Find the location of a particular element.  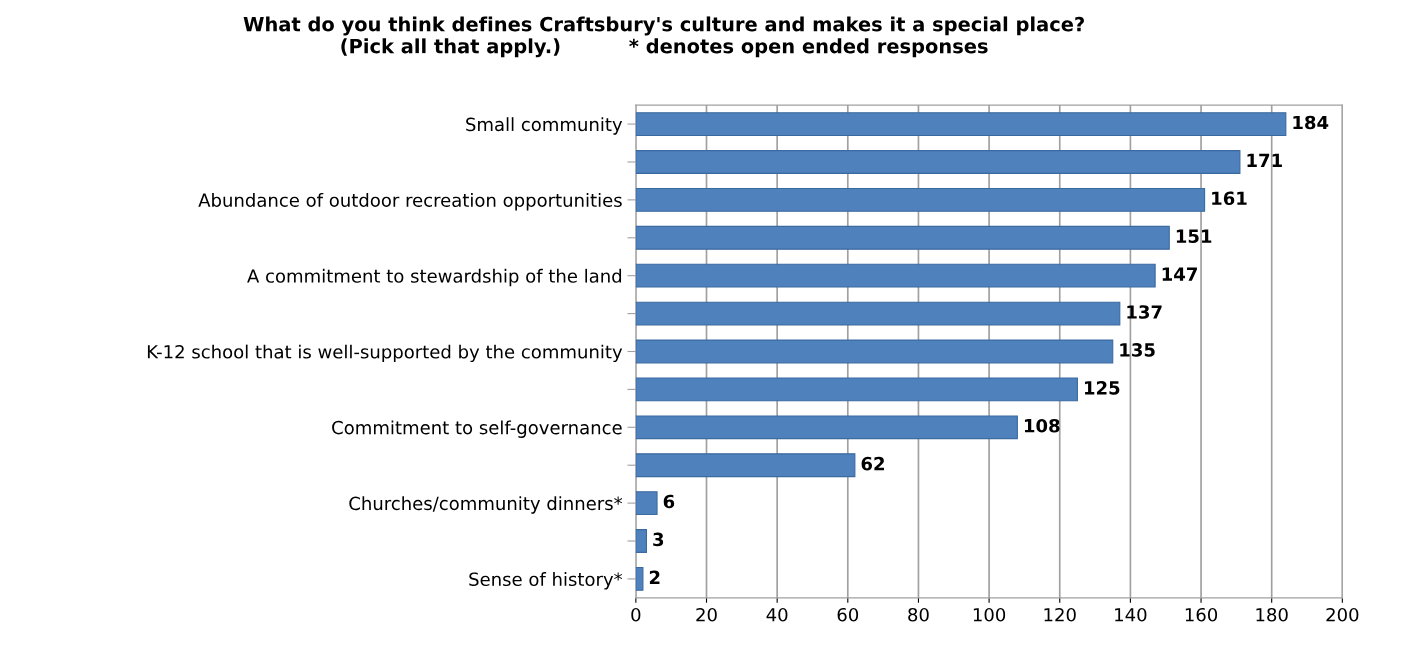

y-tick-label: Small community is located at coordinates (544, 126).